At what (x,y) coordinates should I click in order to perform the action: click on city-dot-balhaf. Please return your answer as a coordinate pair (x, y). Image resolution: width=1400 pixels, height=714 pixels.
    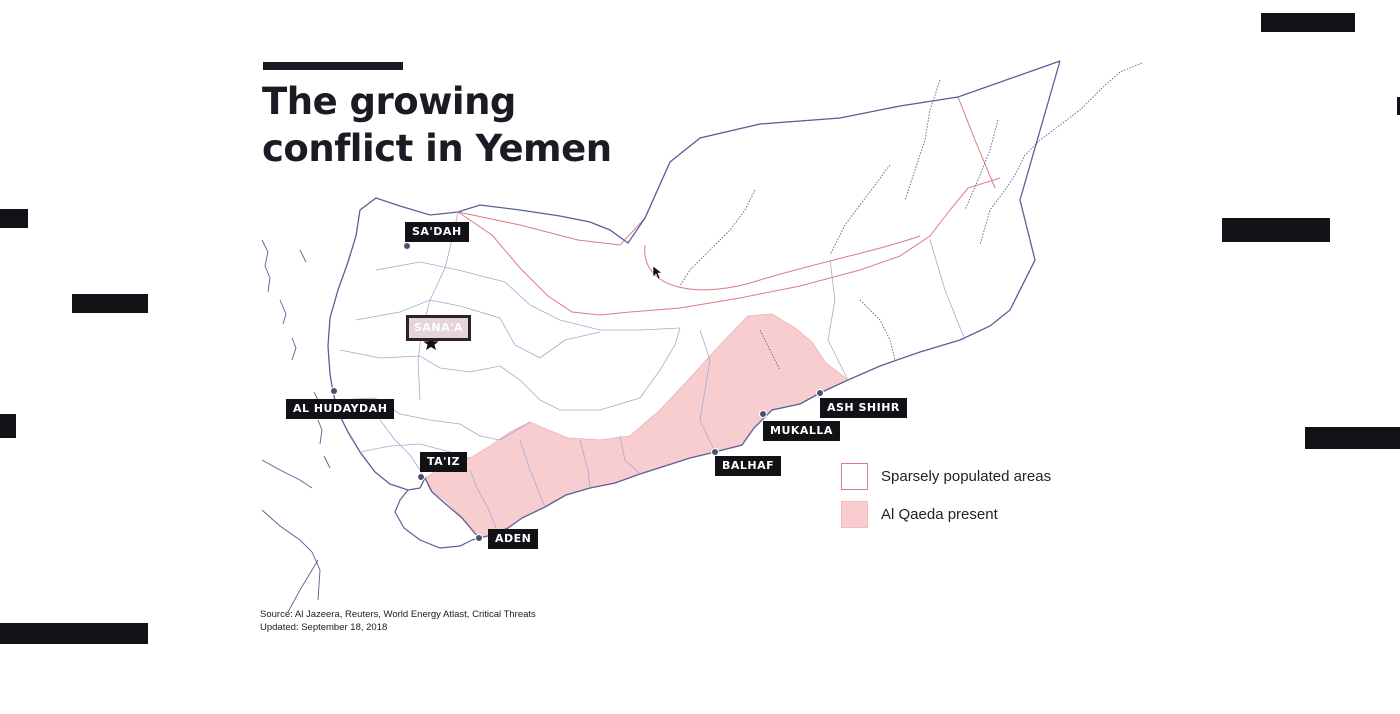
    Looking at the image, I should click on (715, 452).